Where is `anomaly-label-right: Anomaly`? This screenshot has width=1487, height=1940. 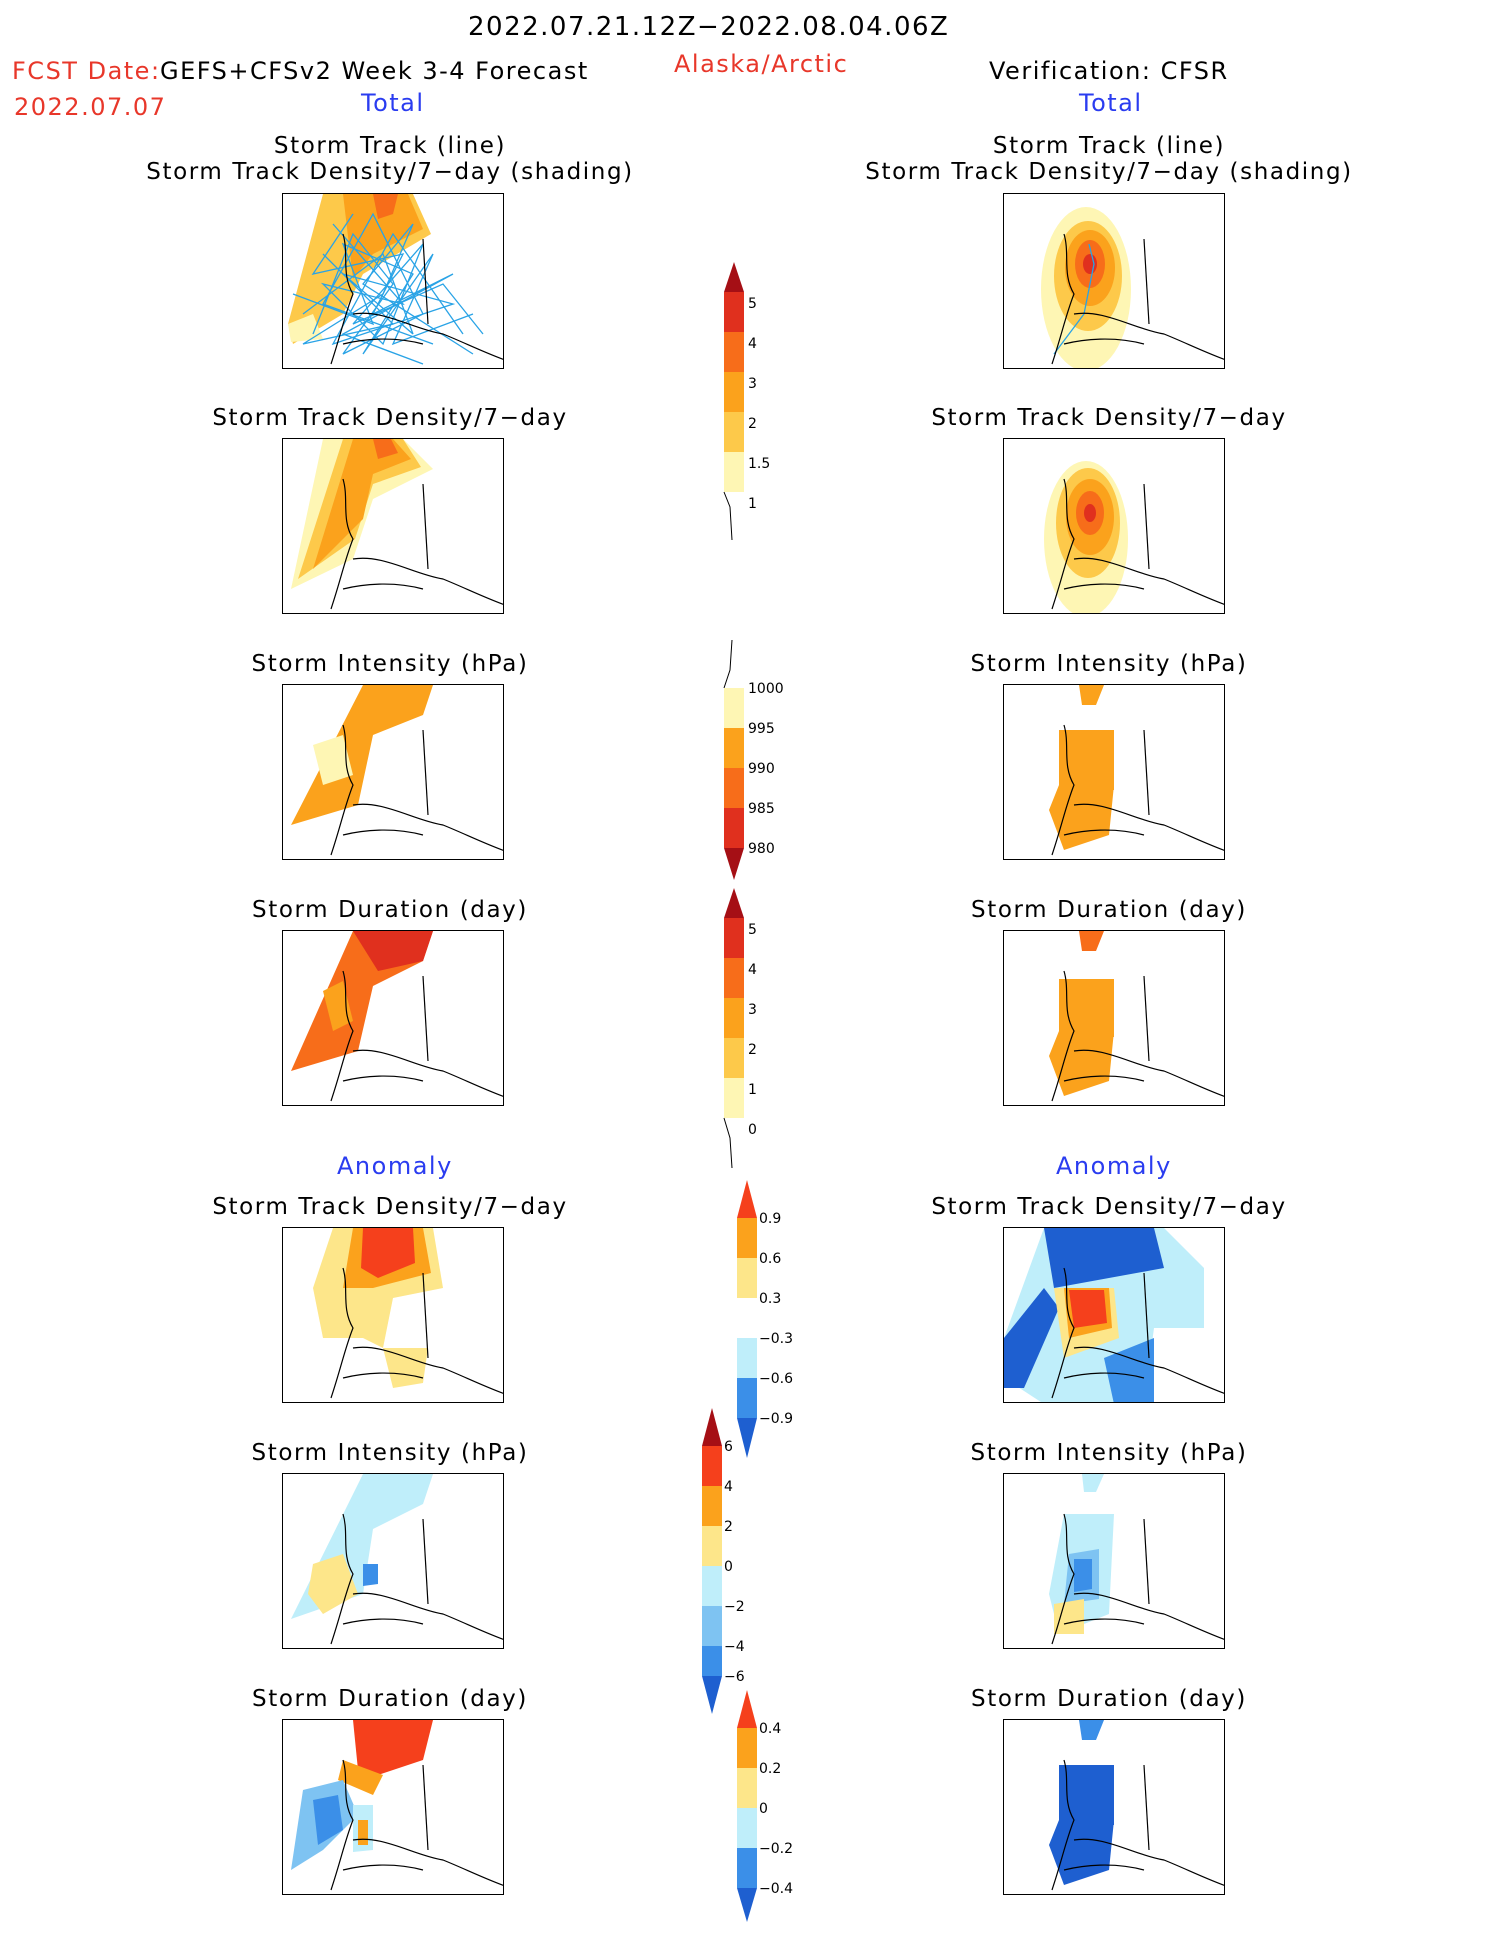
anomaly-label-right: Anomaly is located at coordinates (1114, 1166).